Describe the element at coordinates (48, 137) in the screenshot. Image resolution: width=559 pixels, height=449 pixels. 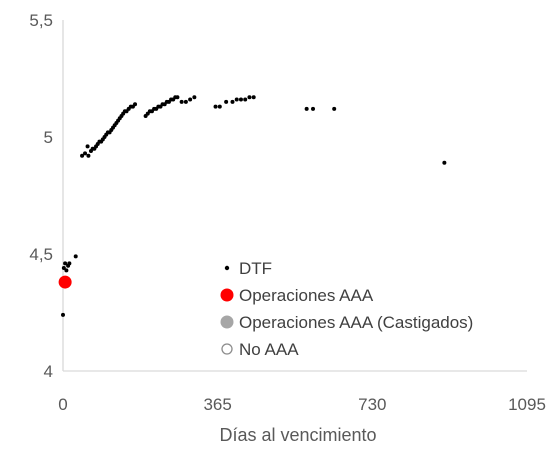
I see `y-tick-label: 5` at that location.